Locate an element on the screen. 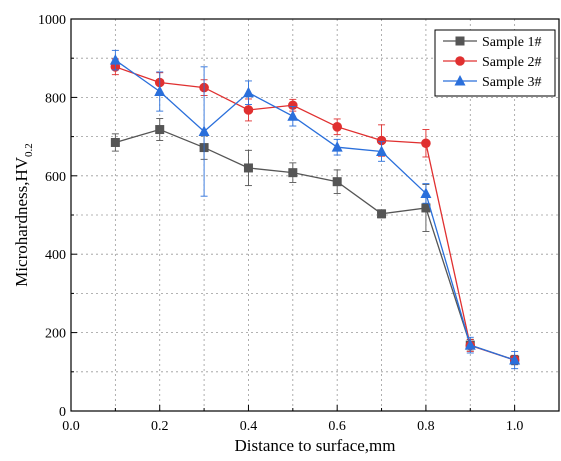 The height and width of the screenshot is (461, 561). y-tick-label: 800 is located at coordinates (55, 98).